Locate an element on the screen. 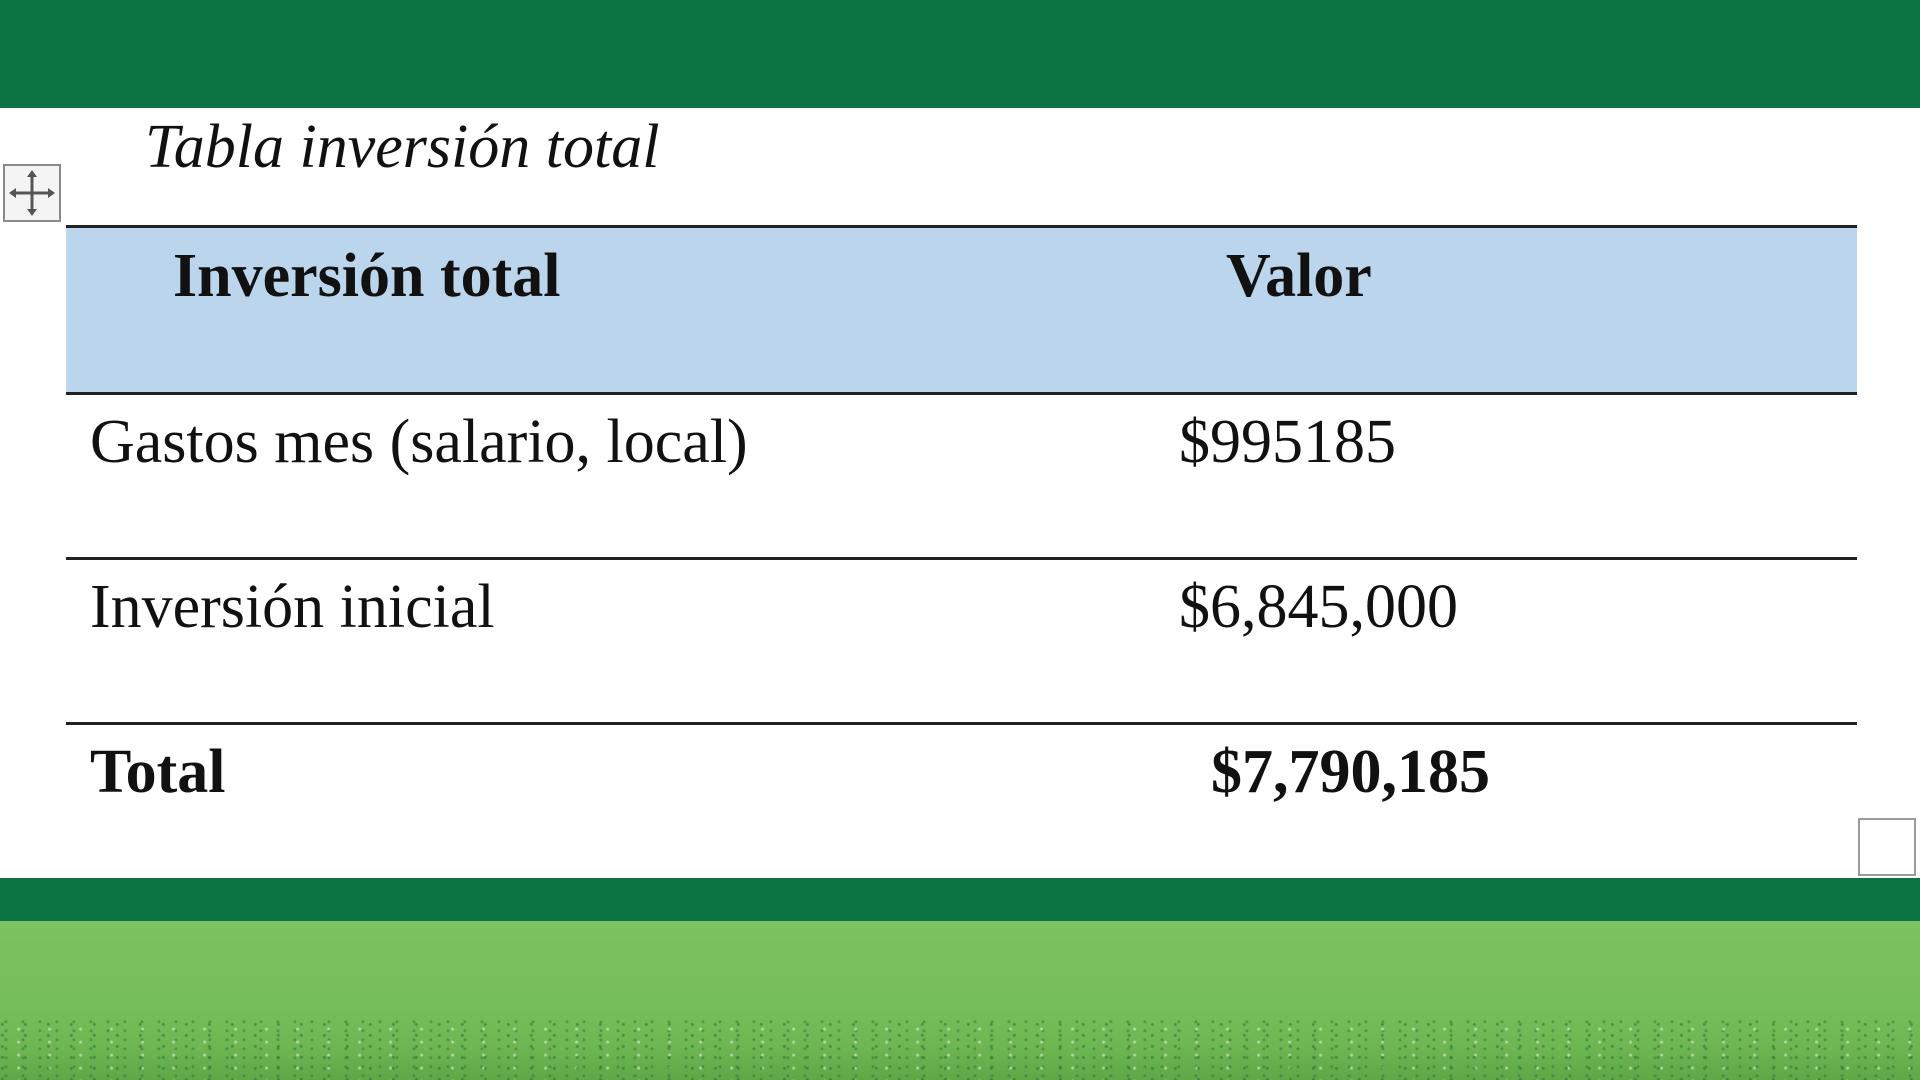 The height and width of the screenshot is (1080, 1920). row-label: Gastos mes (salario, local) is located at coordinates (419, 442).